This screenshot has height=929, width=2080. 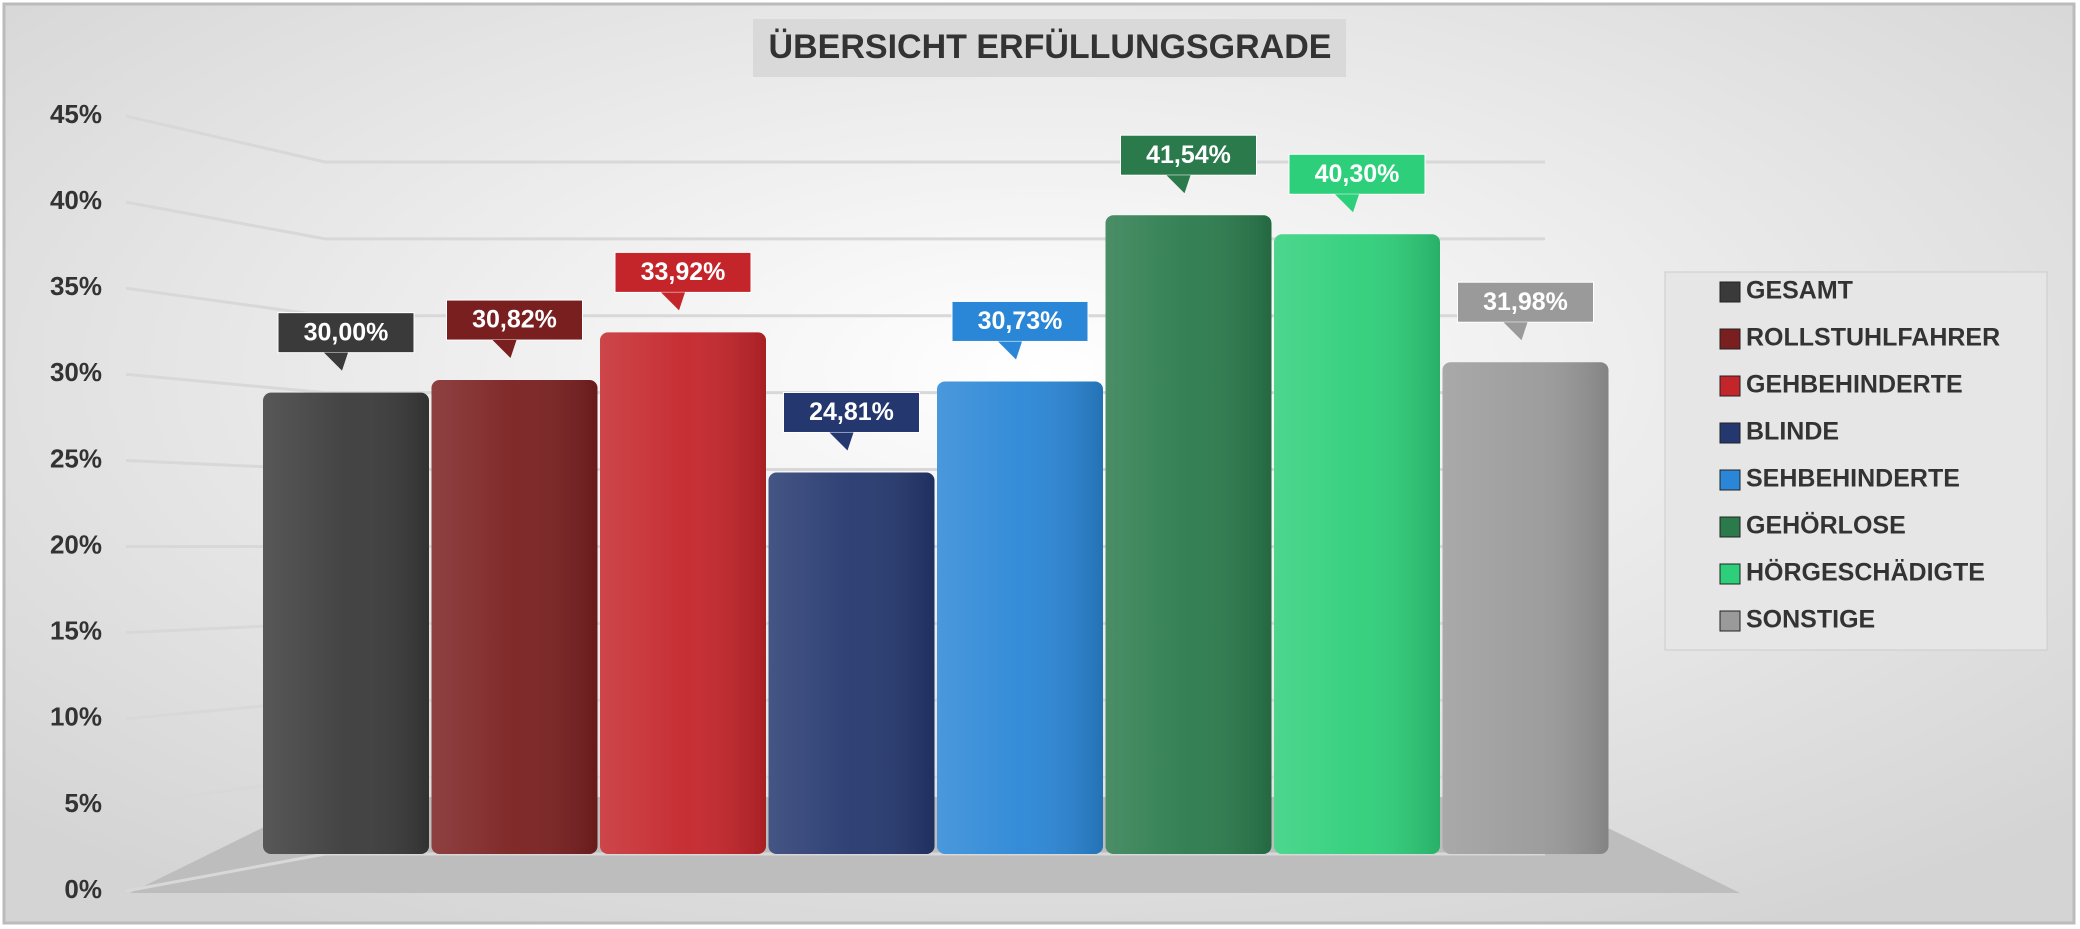 I want to click on y-tick-label: 35%, so click(x=76, y=286).